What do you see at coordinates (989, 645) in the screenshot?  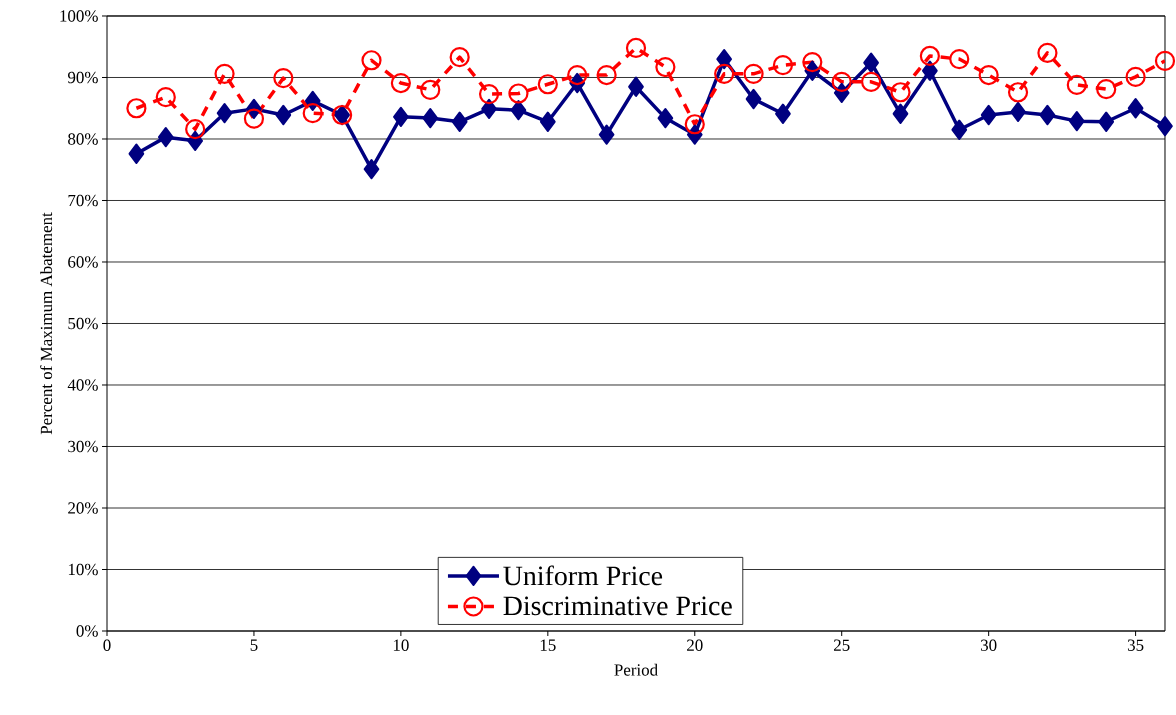 I see `x-tick-label: 30` at bounding box center [989, 645].